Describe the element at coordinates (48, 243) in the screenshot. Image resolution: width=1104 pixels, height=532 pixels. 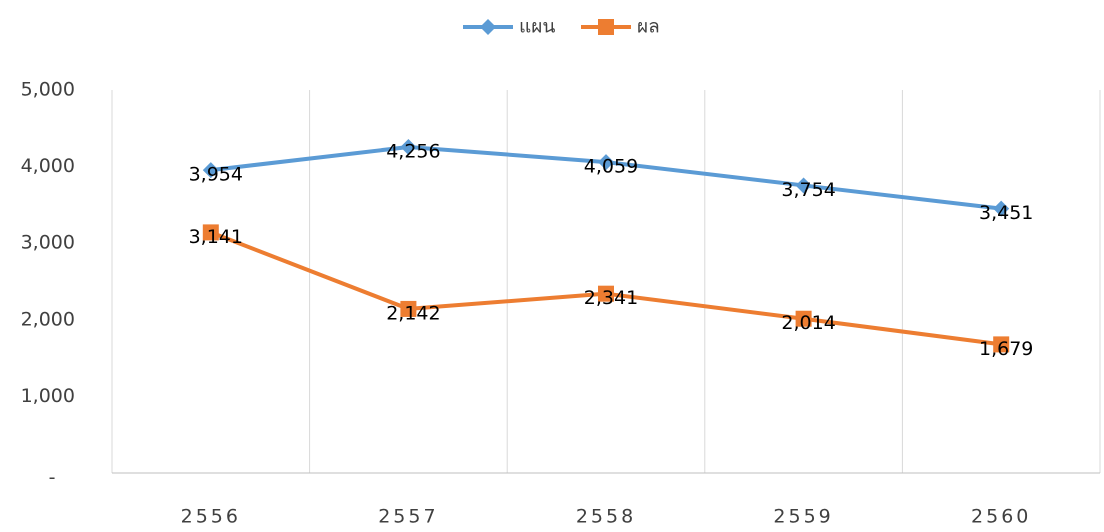
I see `y-tick-label: 3,000` at that location.